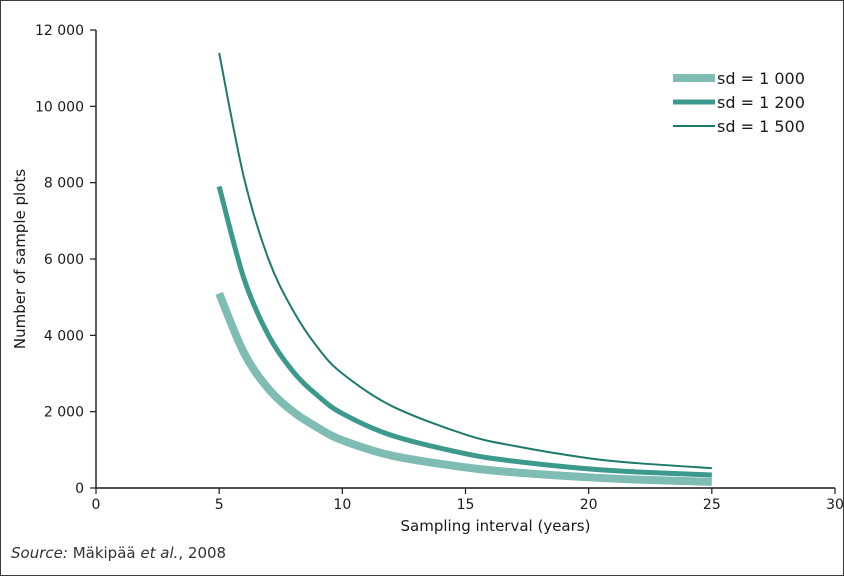 Image resolution: width=844 pixels, height=580 pixels. I want to click on x-tick-label: 0, so click(96, 505).